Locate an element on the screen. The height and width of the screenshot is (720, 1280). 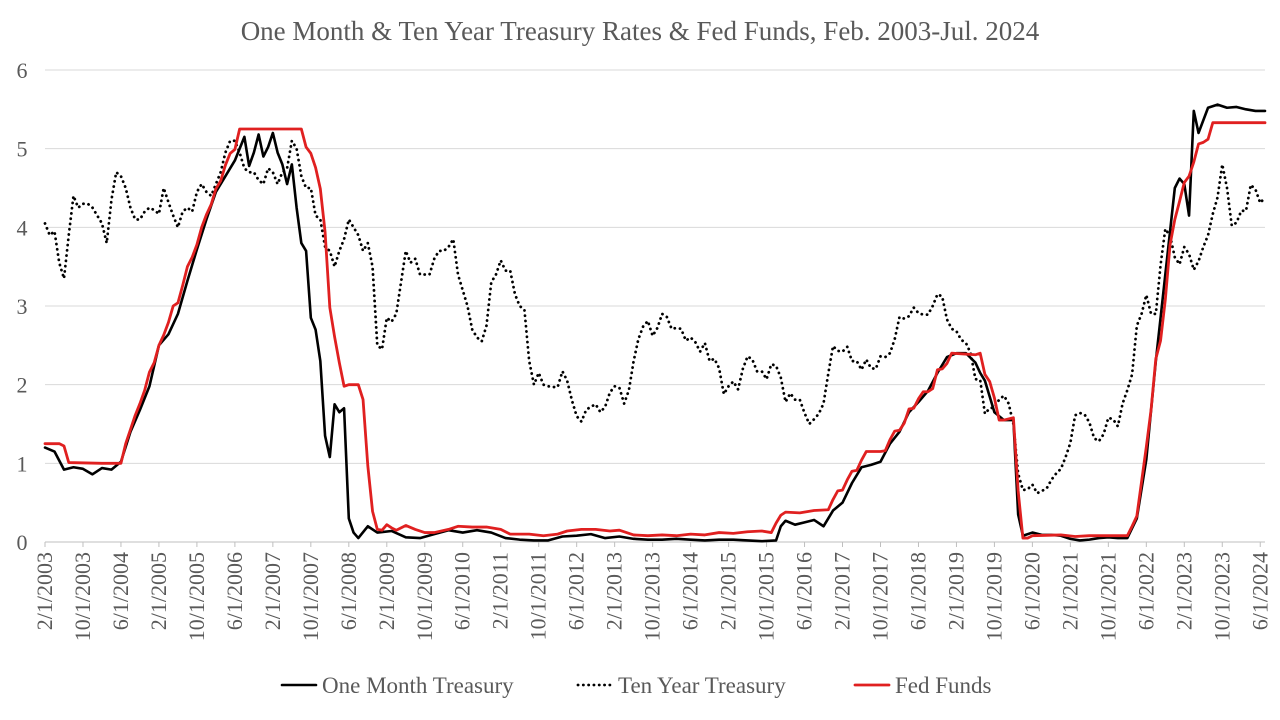
x-tick-label: 6/1/2014 is located at coordinates (690, 591).